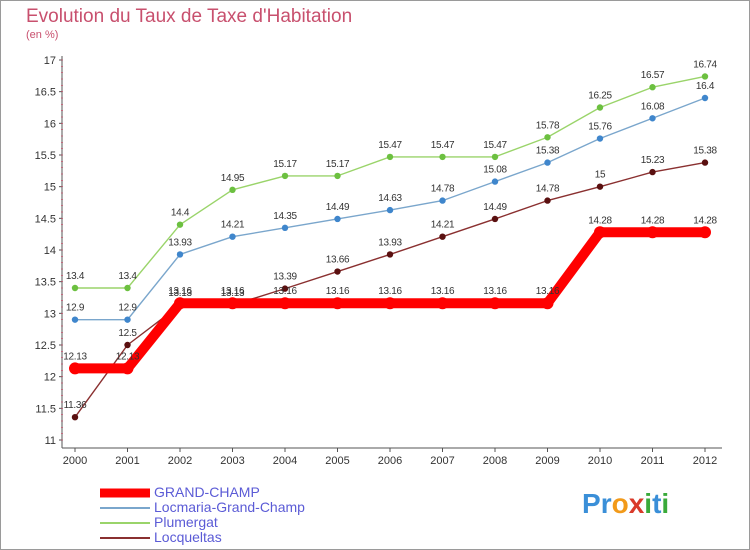 This screenshot has height=550, width=750. I want to click on data-label: 13.66, so click(338, 260).